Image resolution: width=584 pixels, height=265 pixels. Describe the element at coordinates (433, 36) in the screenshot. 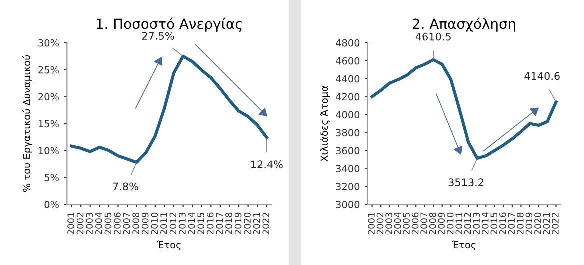

I see `annotation: 4610.5` at that location.